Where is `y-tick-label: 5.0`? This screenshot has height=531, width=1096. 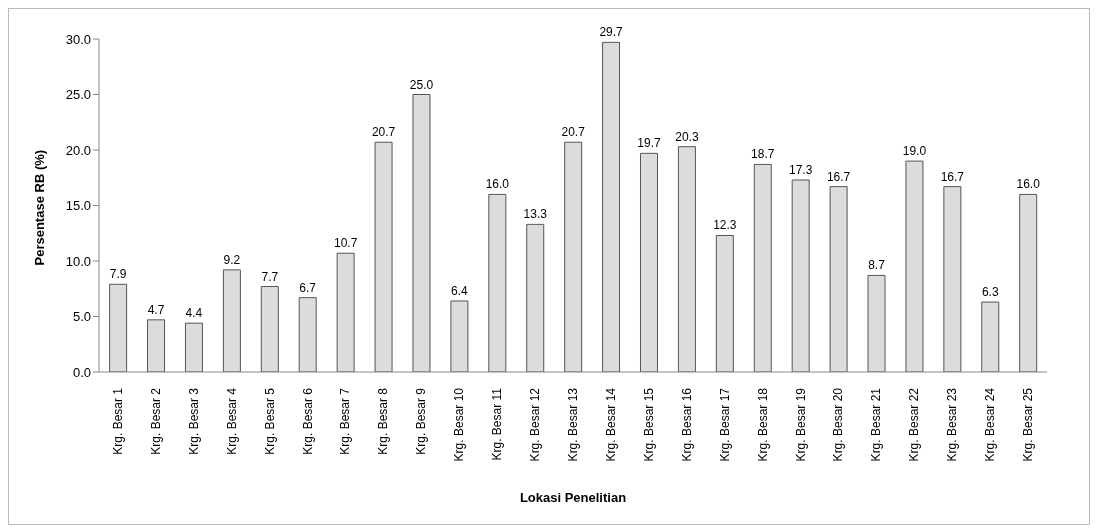 y-tick-label: 5.0 is located at coordinates (81, 317).